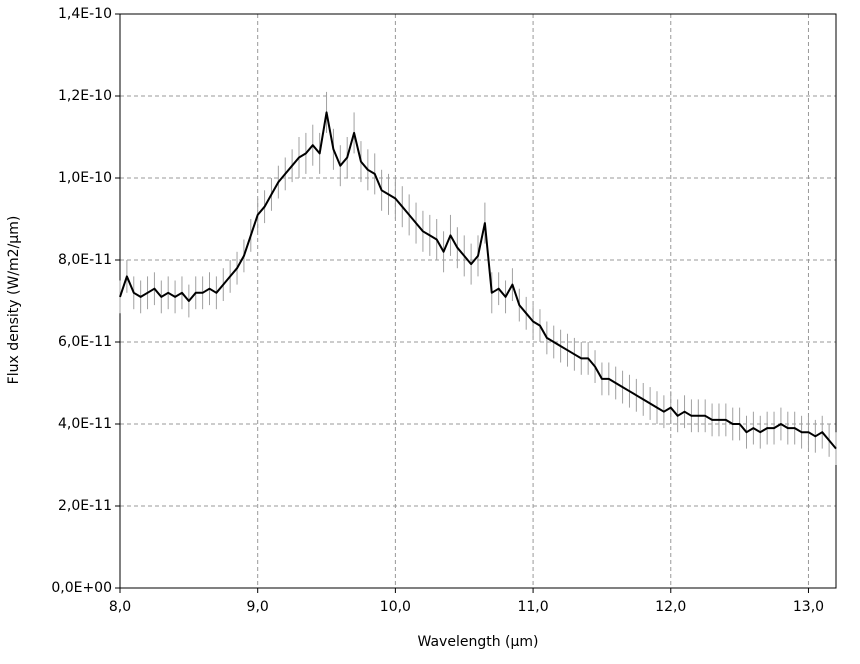 The width and height of the screenshot is (860, 664). What do you see at coordinates (85, 424) in the screenshot?
I see `y-tick-label: 4,0E-11` at bounding box center [85, 424].